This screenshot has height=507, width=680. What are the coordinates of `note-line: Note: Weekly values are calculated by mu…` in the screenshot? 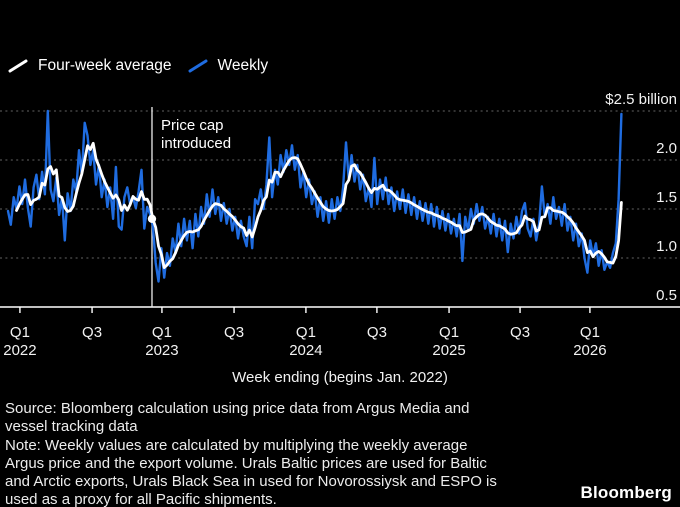 It's located at (236, 445).